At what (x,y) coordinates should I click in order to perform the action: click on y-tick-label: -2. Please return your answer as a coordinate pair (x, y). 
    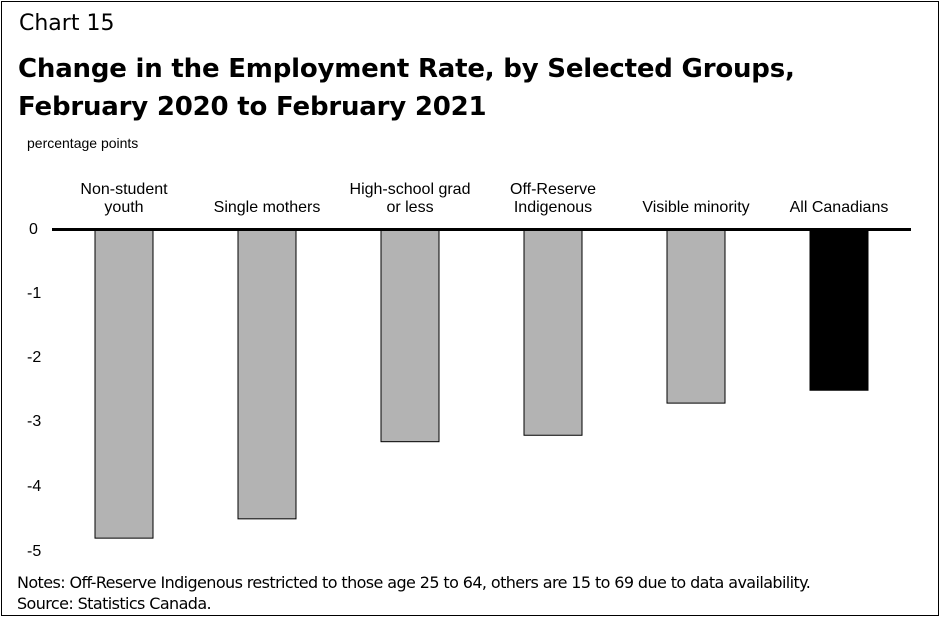
    Looking at the image, I should click on (34, 358).